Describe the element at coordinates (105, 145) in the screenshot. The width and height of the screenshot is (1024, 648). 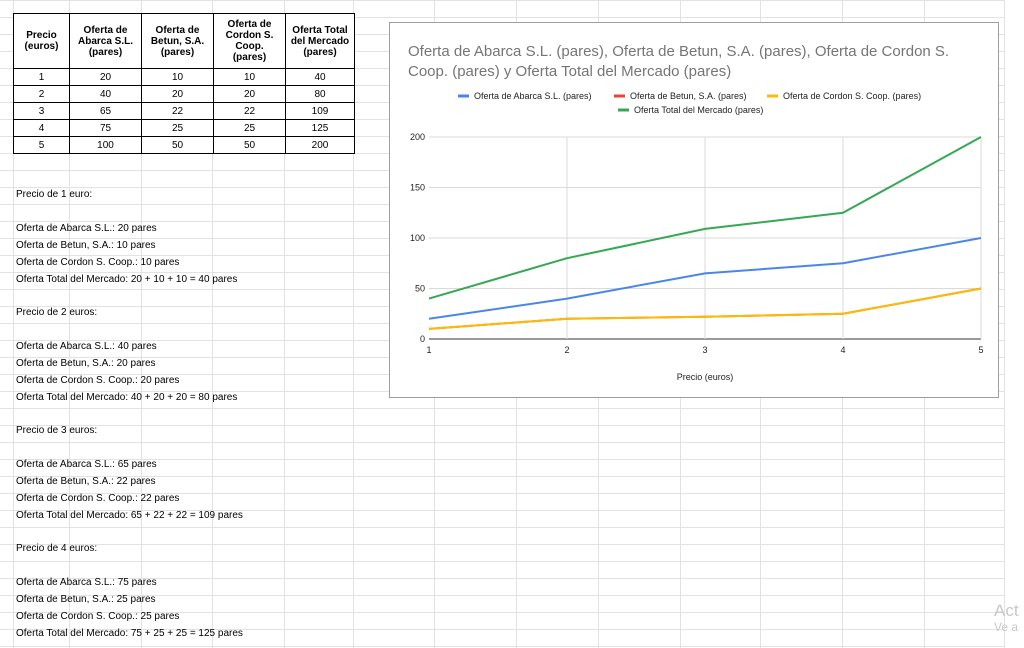
I see `table-cell: 100` at that location.